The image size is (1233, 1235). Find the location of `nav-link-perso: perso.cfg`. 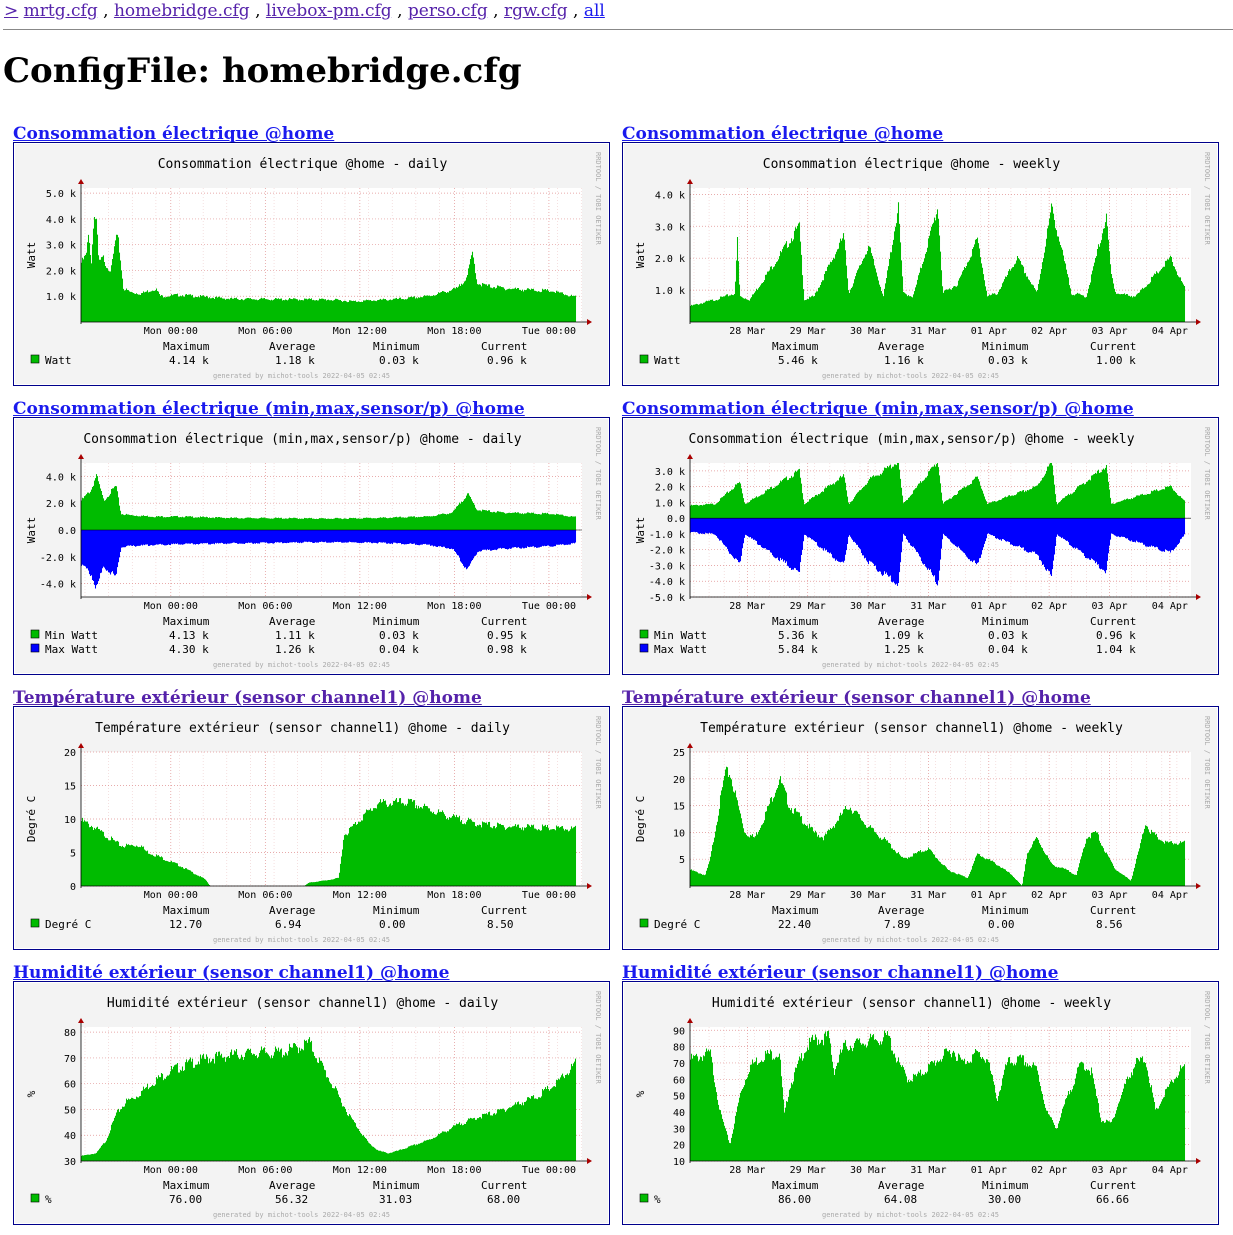

nav-link-perso: perso.cfg is located at coordinates (447, 11).